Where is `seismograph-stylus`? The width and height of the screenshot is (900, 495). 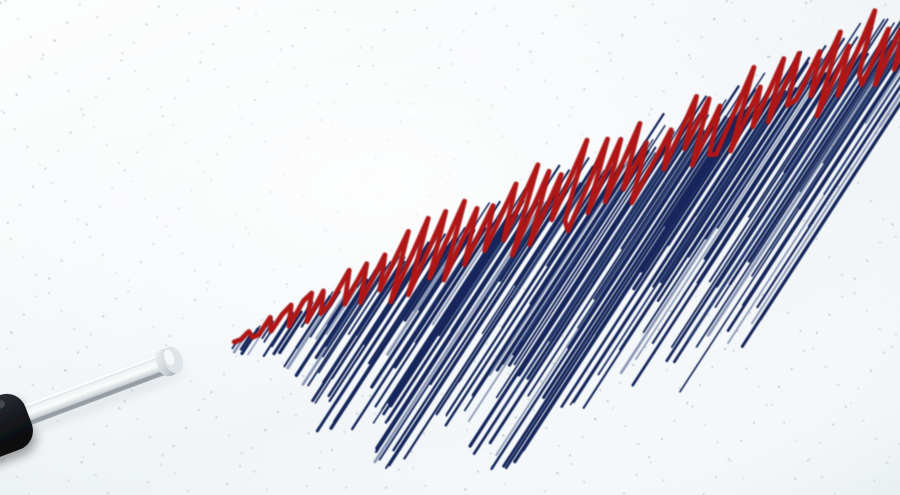 seismograph-stylus is located at coordinates (92, 420).